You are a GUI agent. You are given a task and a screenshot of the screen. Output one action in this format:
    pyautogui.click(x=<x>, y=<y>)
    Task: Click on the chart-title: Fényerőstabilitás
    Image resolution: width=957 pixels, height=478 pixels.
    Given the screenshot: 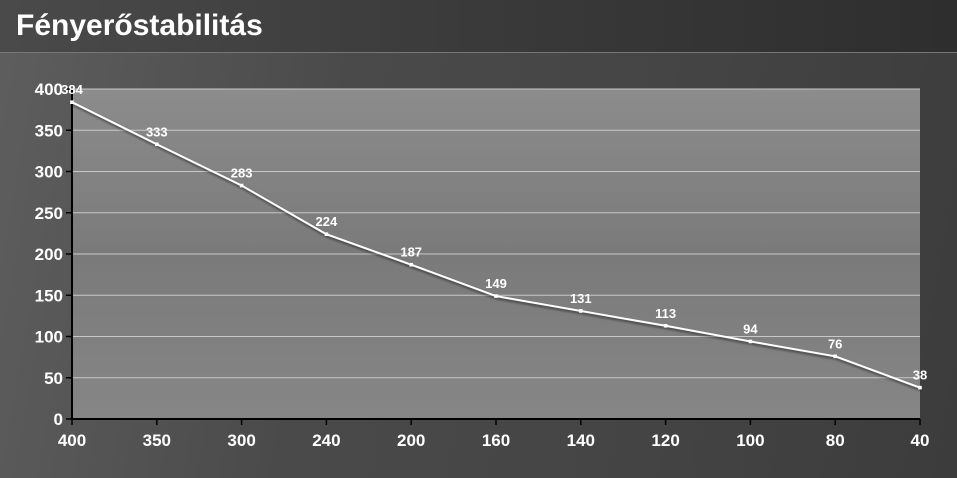 What is the action you would take?
    pyautogui.click(x=139, y=25)
    